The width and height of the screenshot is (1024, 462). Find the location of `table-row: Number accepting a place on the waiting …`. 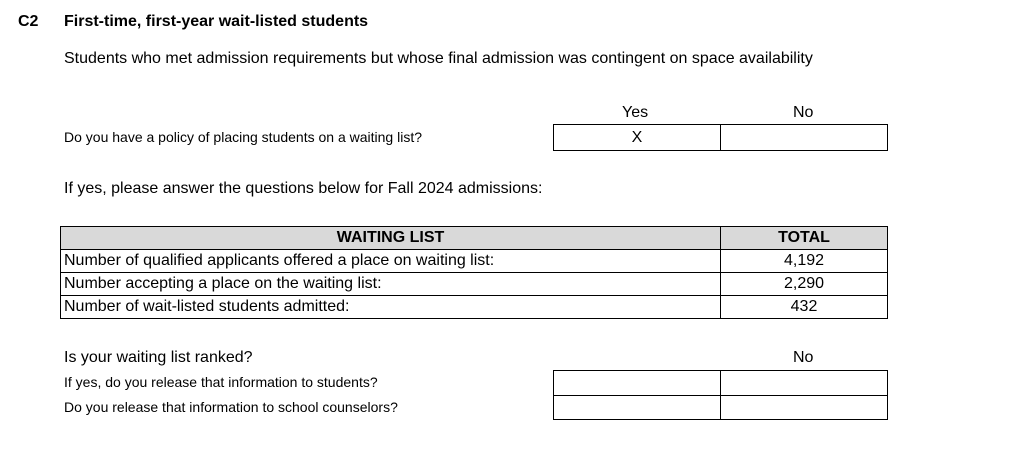

table-row: Number accepting a place on the waiting … is located at coordinates (474, 284).